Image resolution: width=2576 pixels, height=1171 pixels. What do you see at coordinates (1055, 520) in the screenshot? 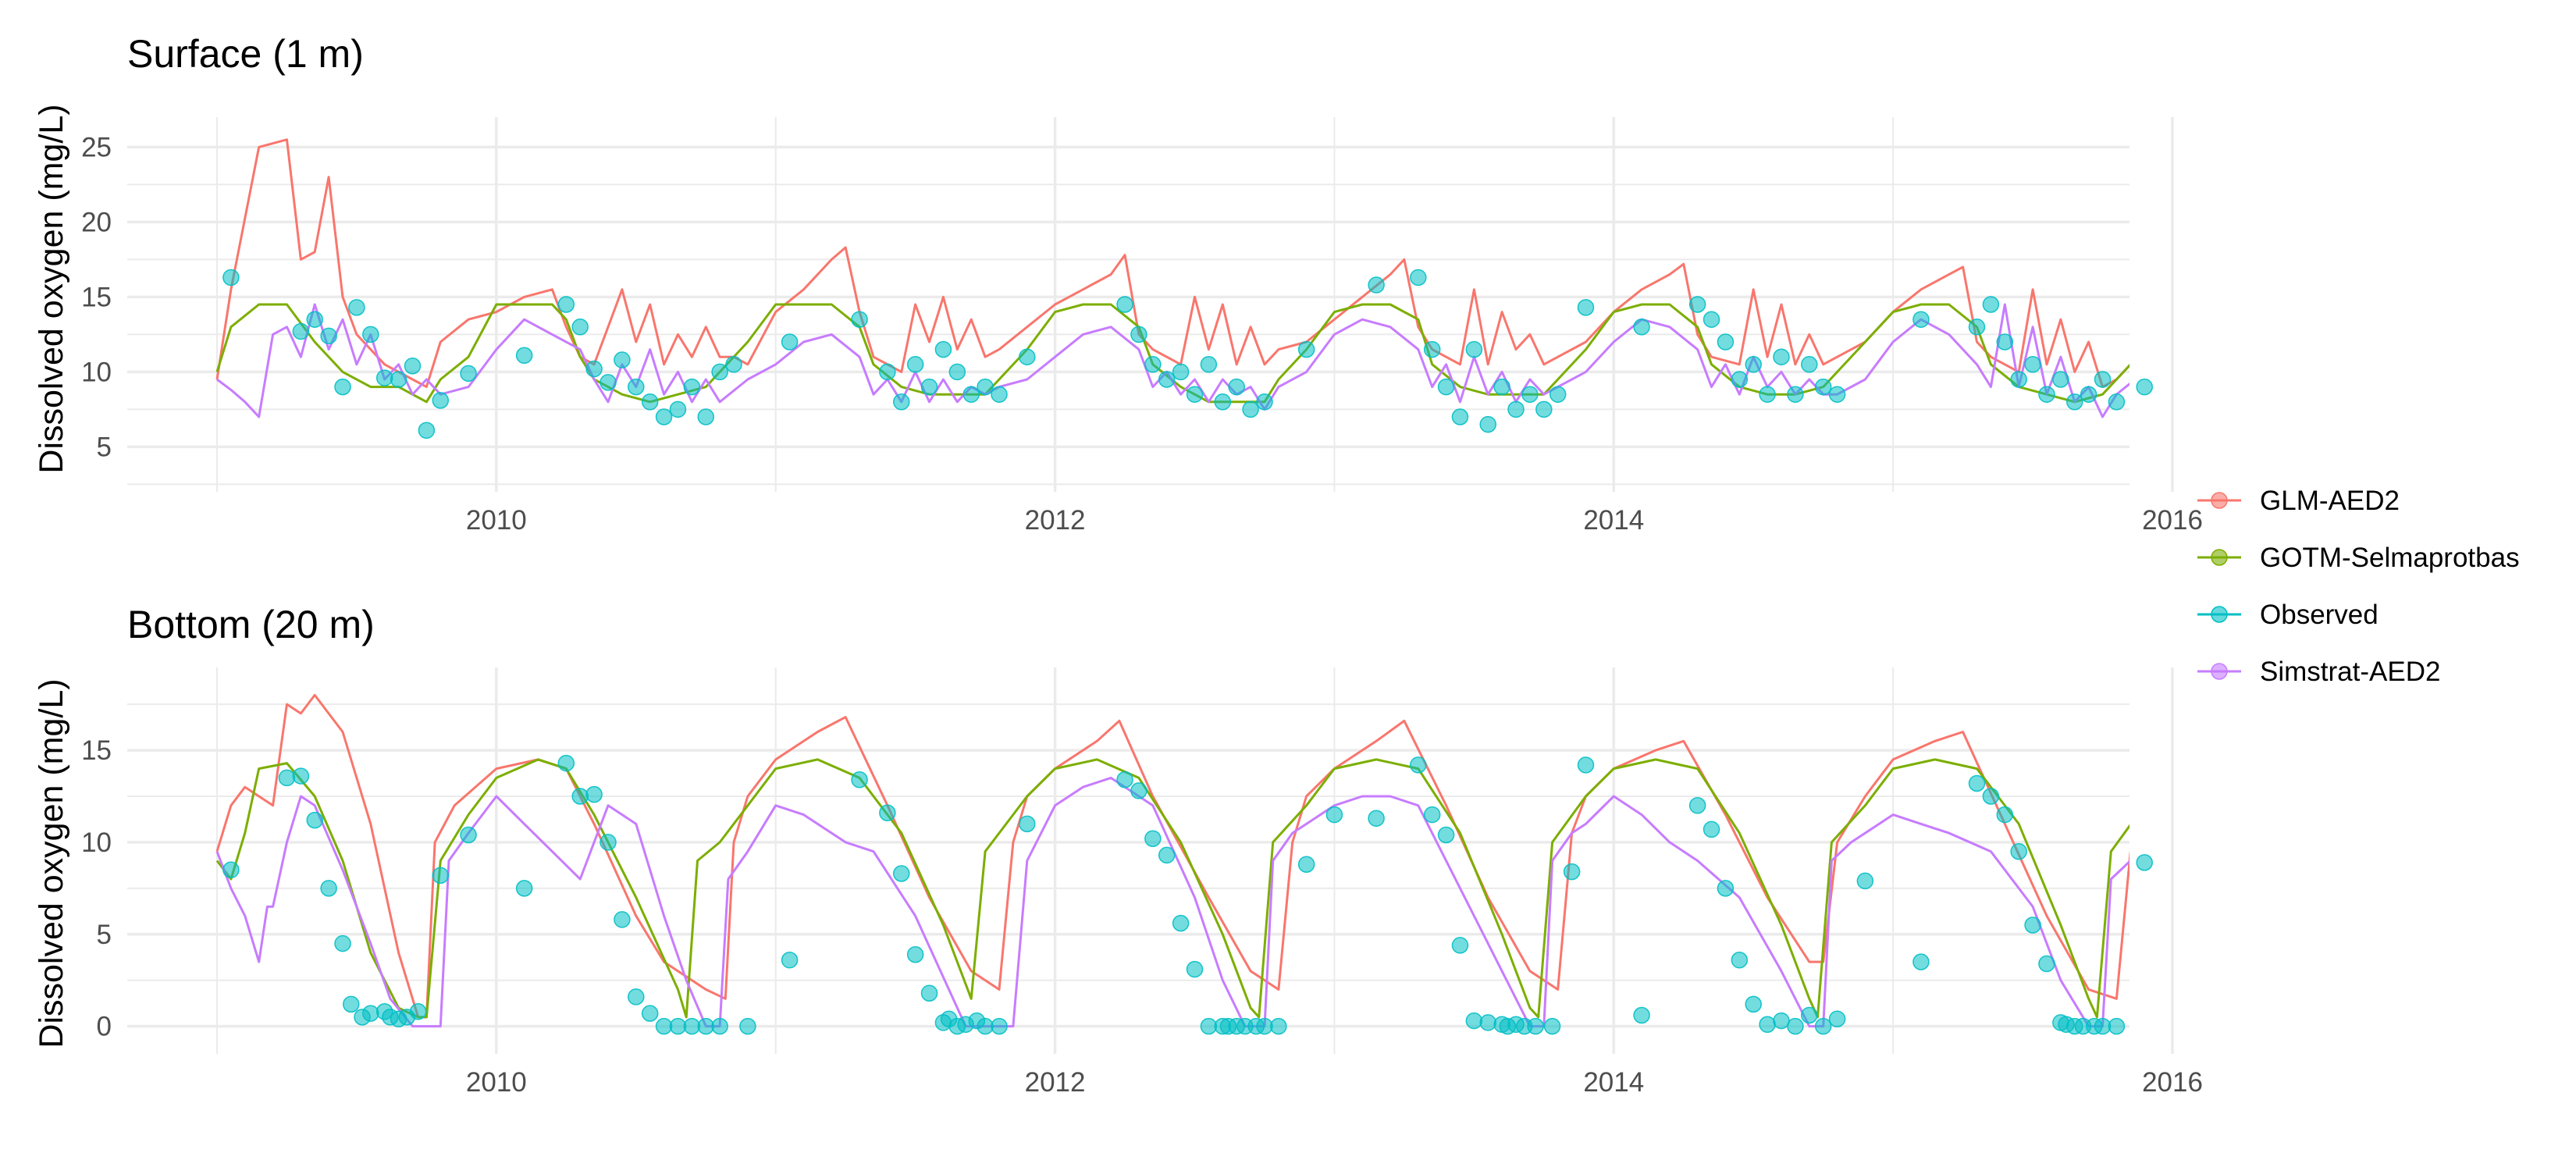
I see `surface-x-tick-label: 2012` at bounding box center [1055, 520].